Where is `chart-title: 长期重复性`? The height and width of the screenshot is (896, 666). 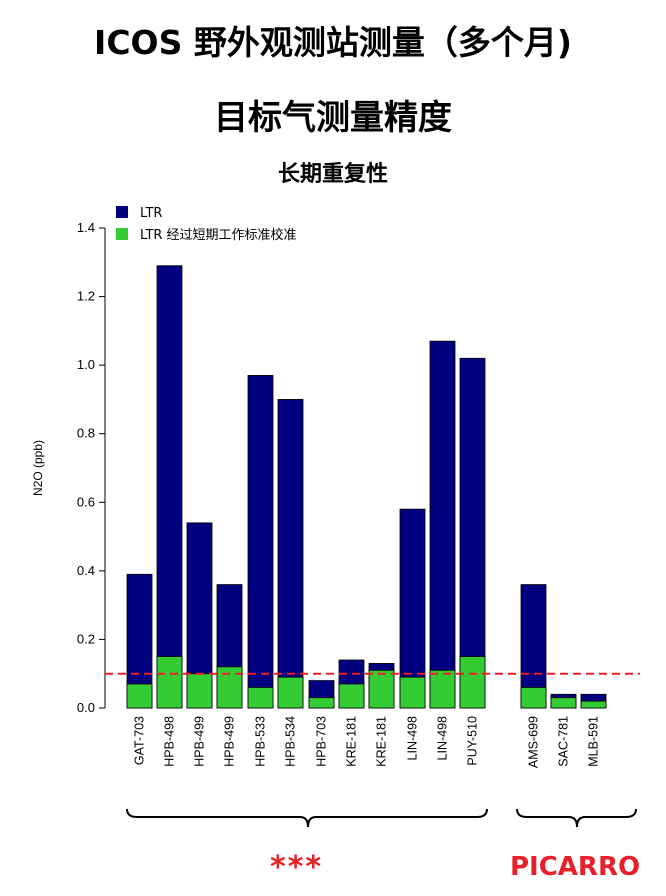
chart-title: 长期重复性 is located at coordinates (332, 174).